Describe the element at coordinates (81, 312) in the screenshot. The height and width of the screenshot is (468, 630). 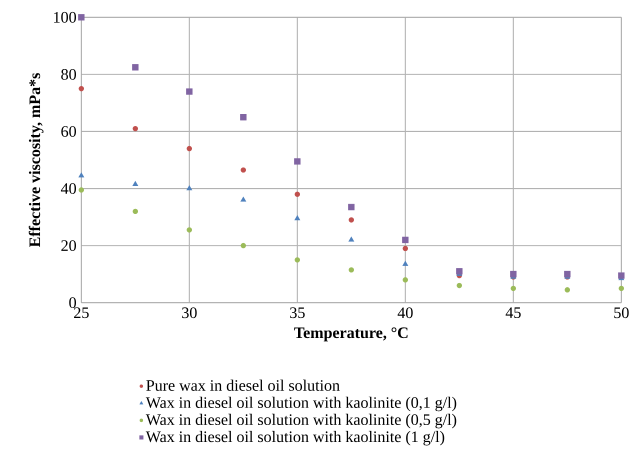
I see `x-tick-label: 25` at that location.